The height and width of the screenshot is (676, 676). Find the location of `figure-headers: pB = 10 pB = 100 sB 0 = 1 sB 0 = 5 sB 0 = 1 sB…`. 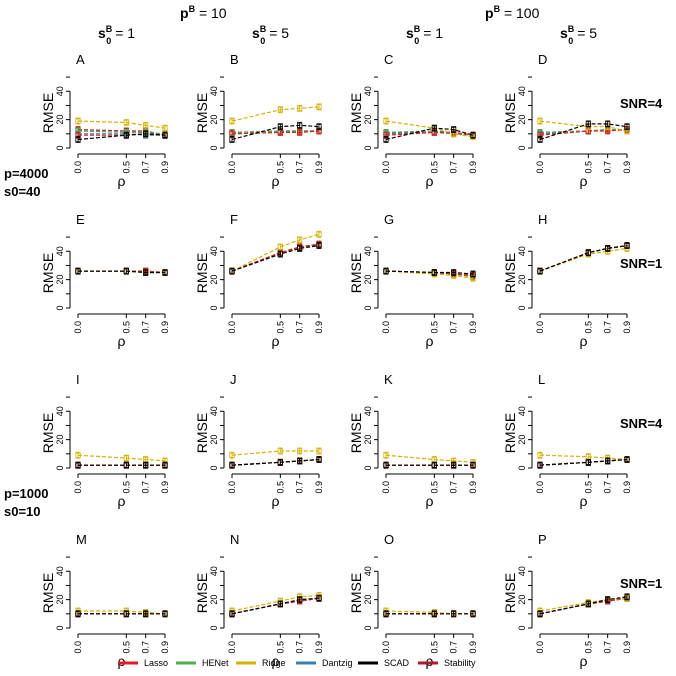

figure-headers: pB = 10 pB = 100 sB 0 = 1 sB 0 = 5 sB 0 = 1 sB… is located at coordinates (347, 25).